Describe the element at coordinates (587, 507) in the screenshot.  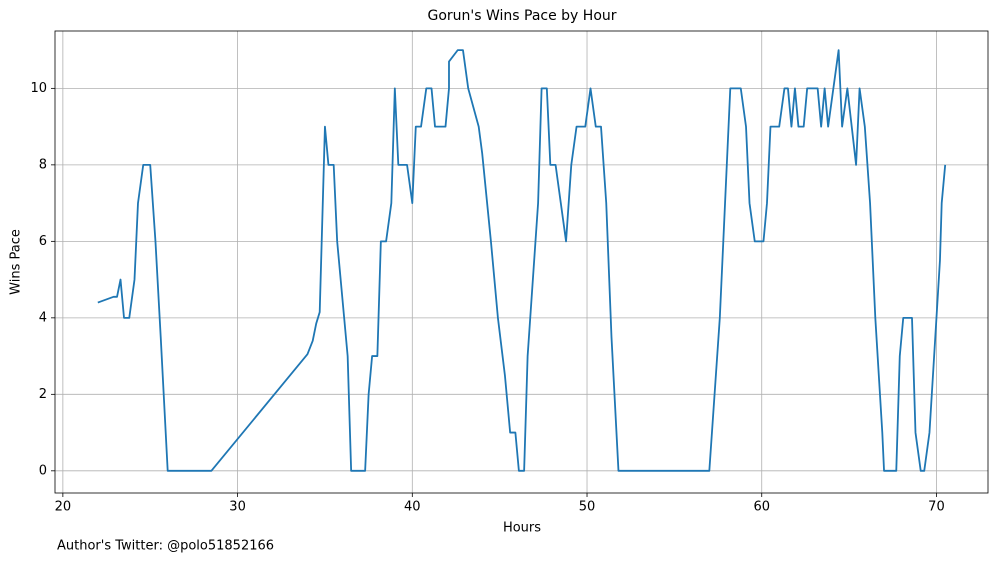
I see `x-tick-label: 50` at that location.